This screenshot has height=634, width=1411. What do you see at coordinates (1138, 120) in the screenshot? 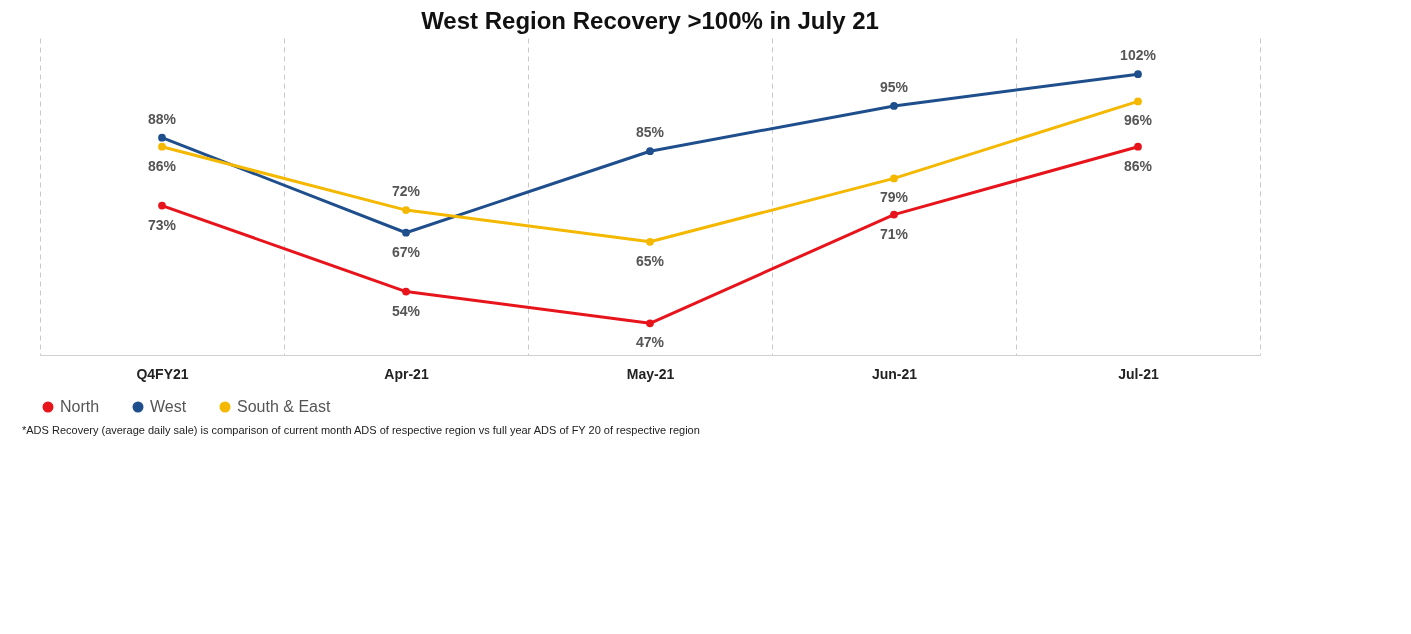
I see `data-label: 96%` at bounding box center [1138, 120].